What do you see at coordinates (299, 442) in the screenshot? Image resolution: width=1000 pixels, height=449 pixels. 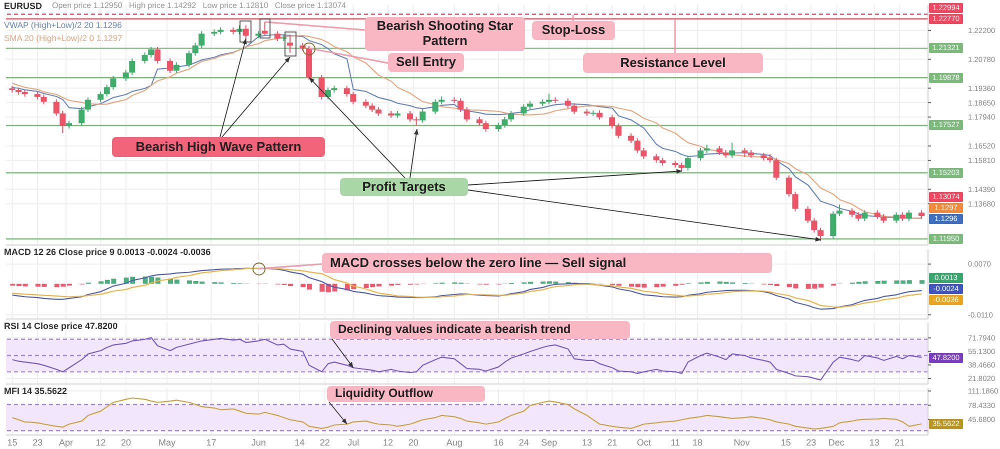 I see `x-tick-label: 14` at bounding box center [299, 442].